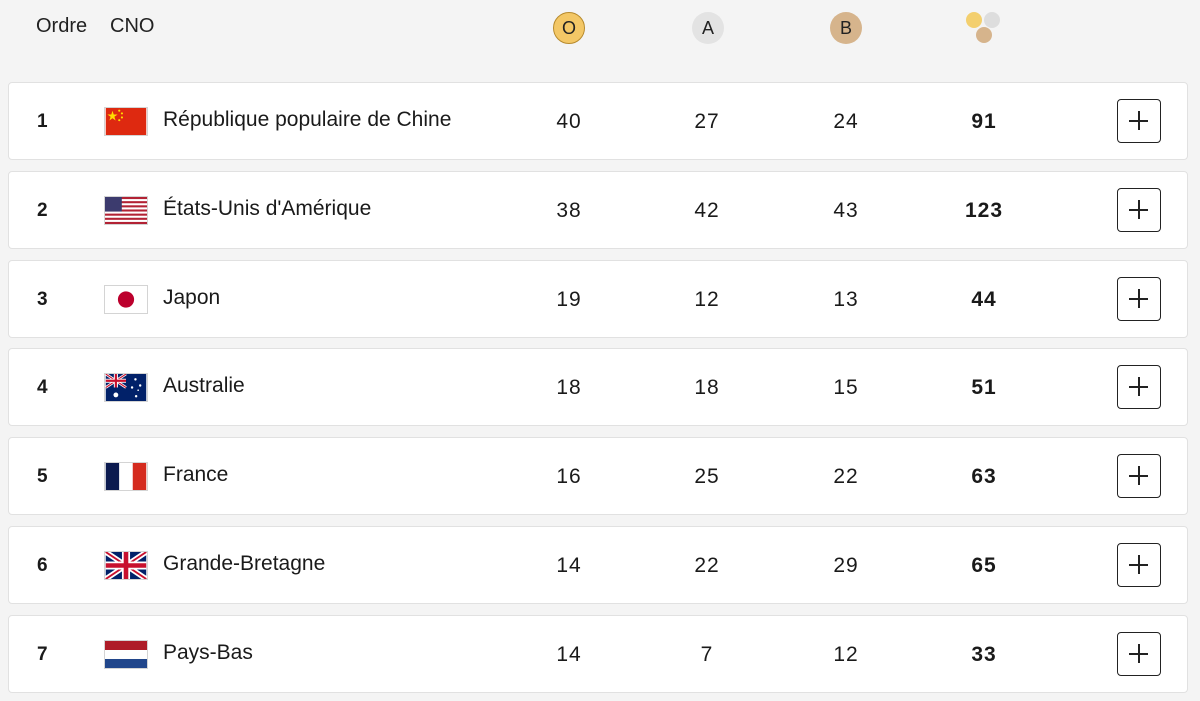 This screenshot has height=701, width=1200. I want to click on bronze-count: 29, so click(846, 565).